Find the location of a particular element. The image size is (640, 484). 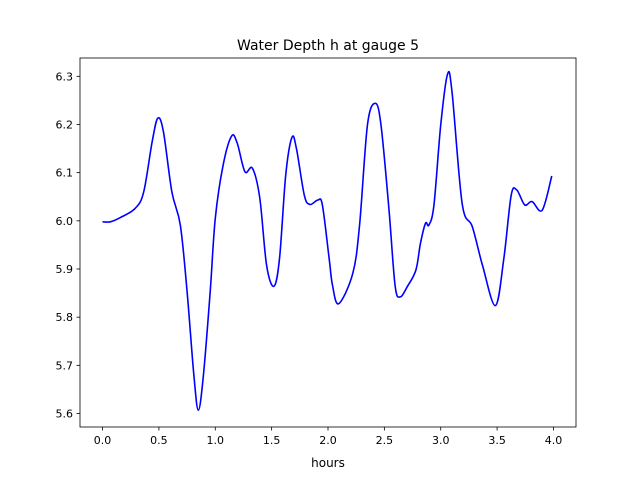

y-tick-label: 5.8 is located at coordinates (65, 317).